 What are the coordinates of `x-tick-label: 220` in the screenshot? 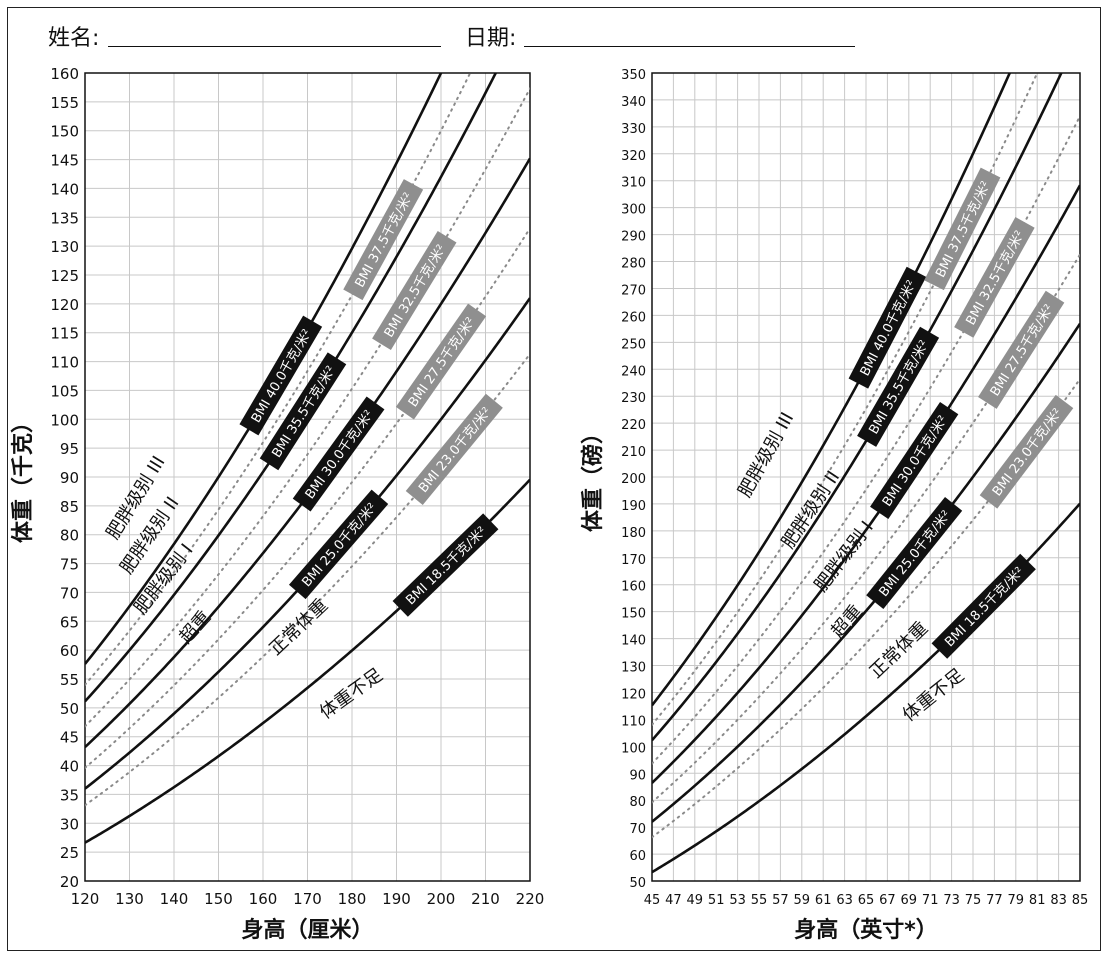 It's located at (530, 899).